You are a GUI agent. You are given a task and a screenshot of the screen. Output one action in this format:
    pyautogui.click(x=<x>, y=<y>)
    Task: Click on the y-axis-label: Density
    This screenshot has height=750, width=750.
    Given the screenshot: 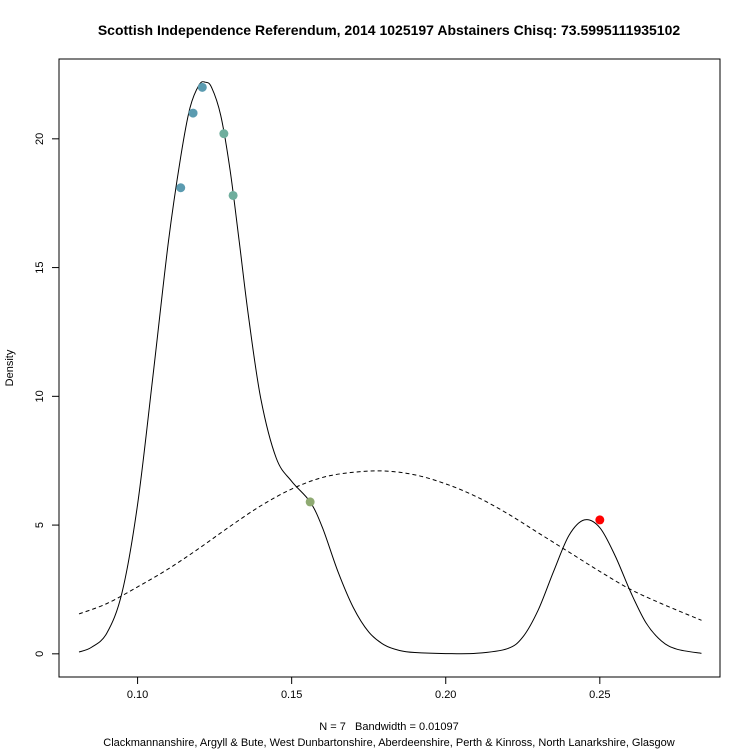 What is the action you would take?
    pyautogui.click(x=10, y=367)
    